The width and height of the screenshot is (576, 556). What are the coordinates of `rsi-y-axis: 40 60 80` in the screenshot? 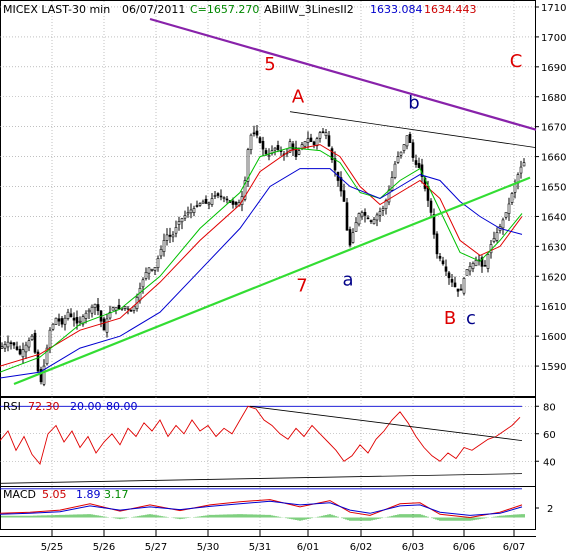 It's located at (545, 435).